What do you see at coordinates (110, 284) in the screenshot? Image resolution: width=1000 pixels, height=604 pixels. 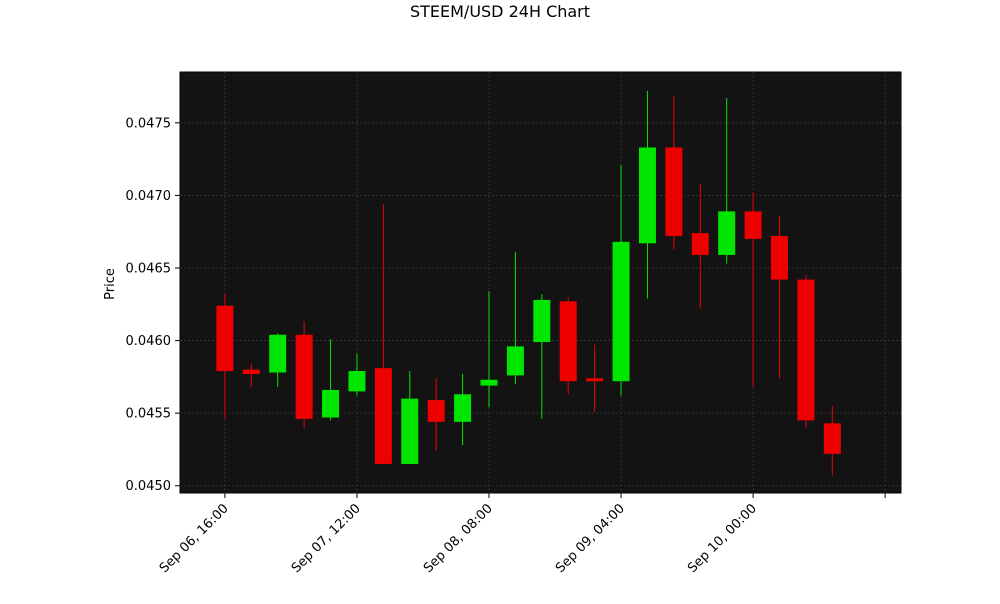 I see `y-axis-label: Price` at bounding box center [110, 284].